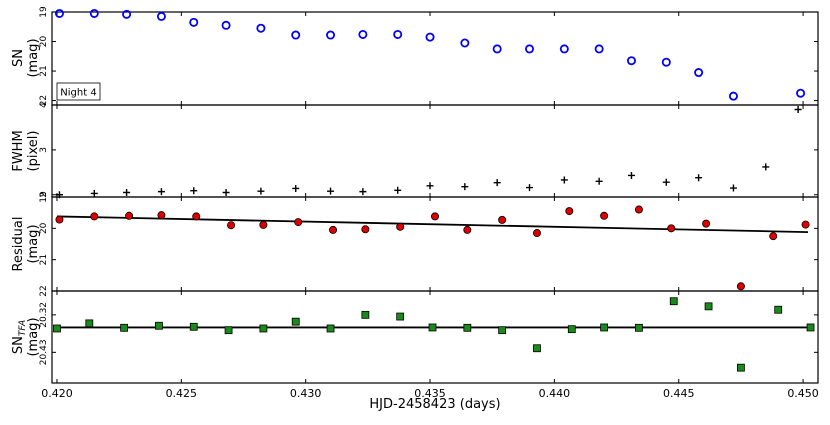 Image resolution: width=830 pixels, height=425 pixels. I want to click on y-tick-label: 2, so click(44, 195).